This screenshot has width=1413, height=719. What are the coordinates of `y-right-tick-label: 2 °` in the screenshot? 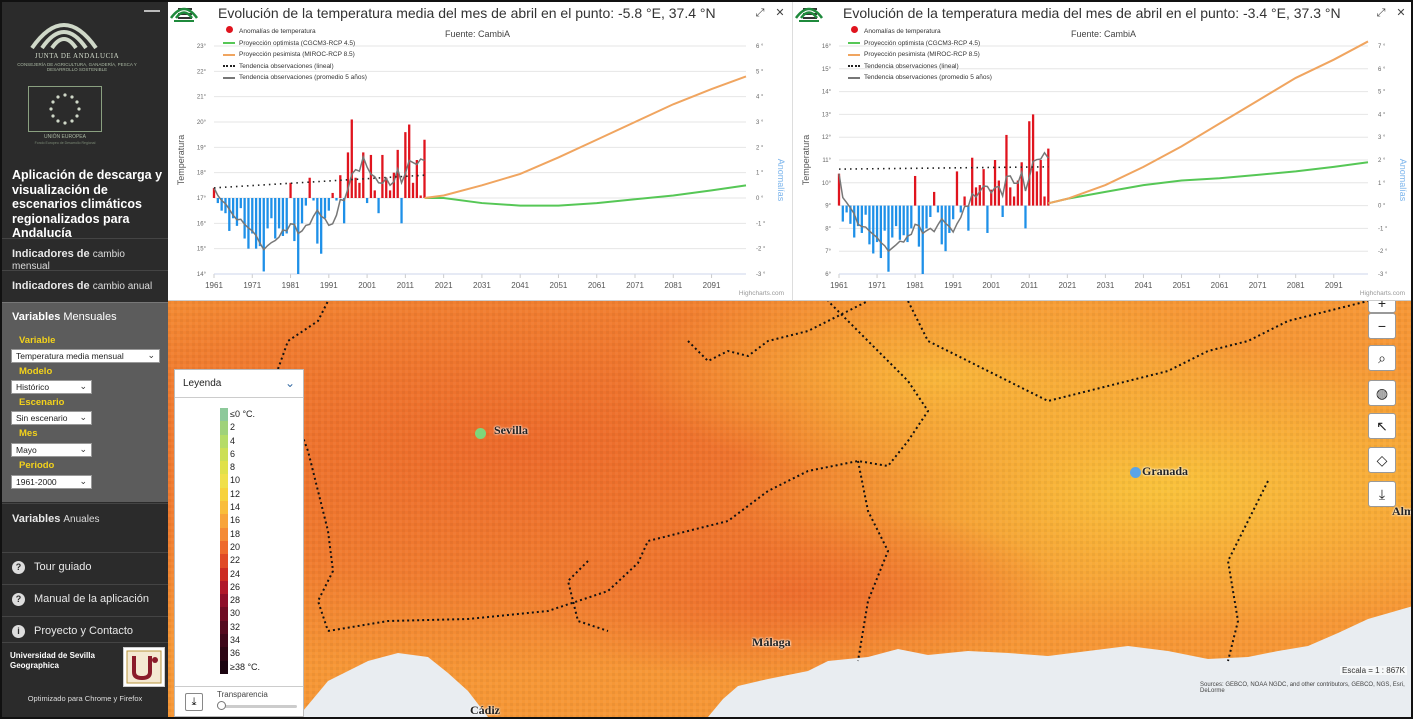 It's located at (760, 148).